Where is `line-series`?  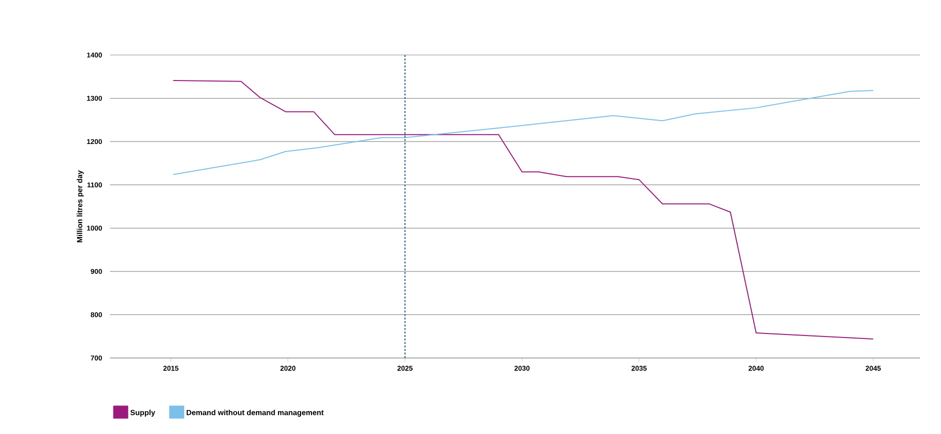 line-series is located at coordinates (523, 132).